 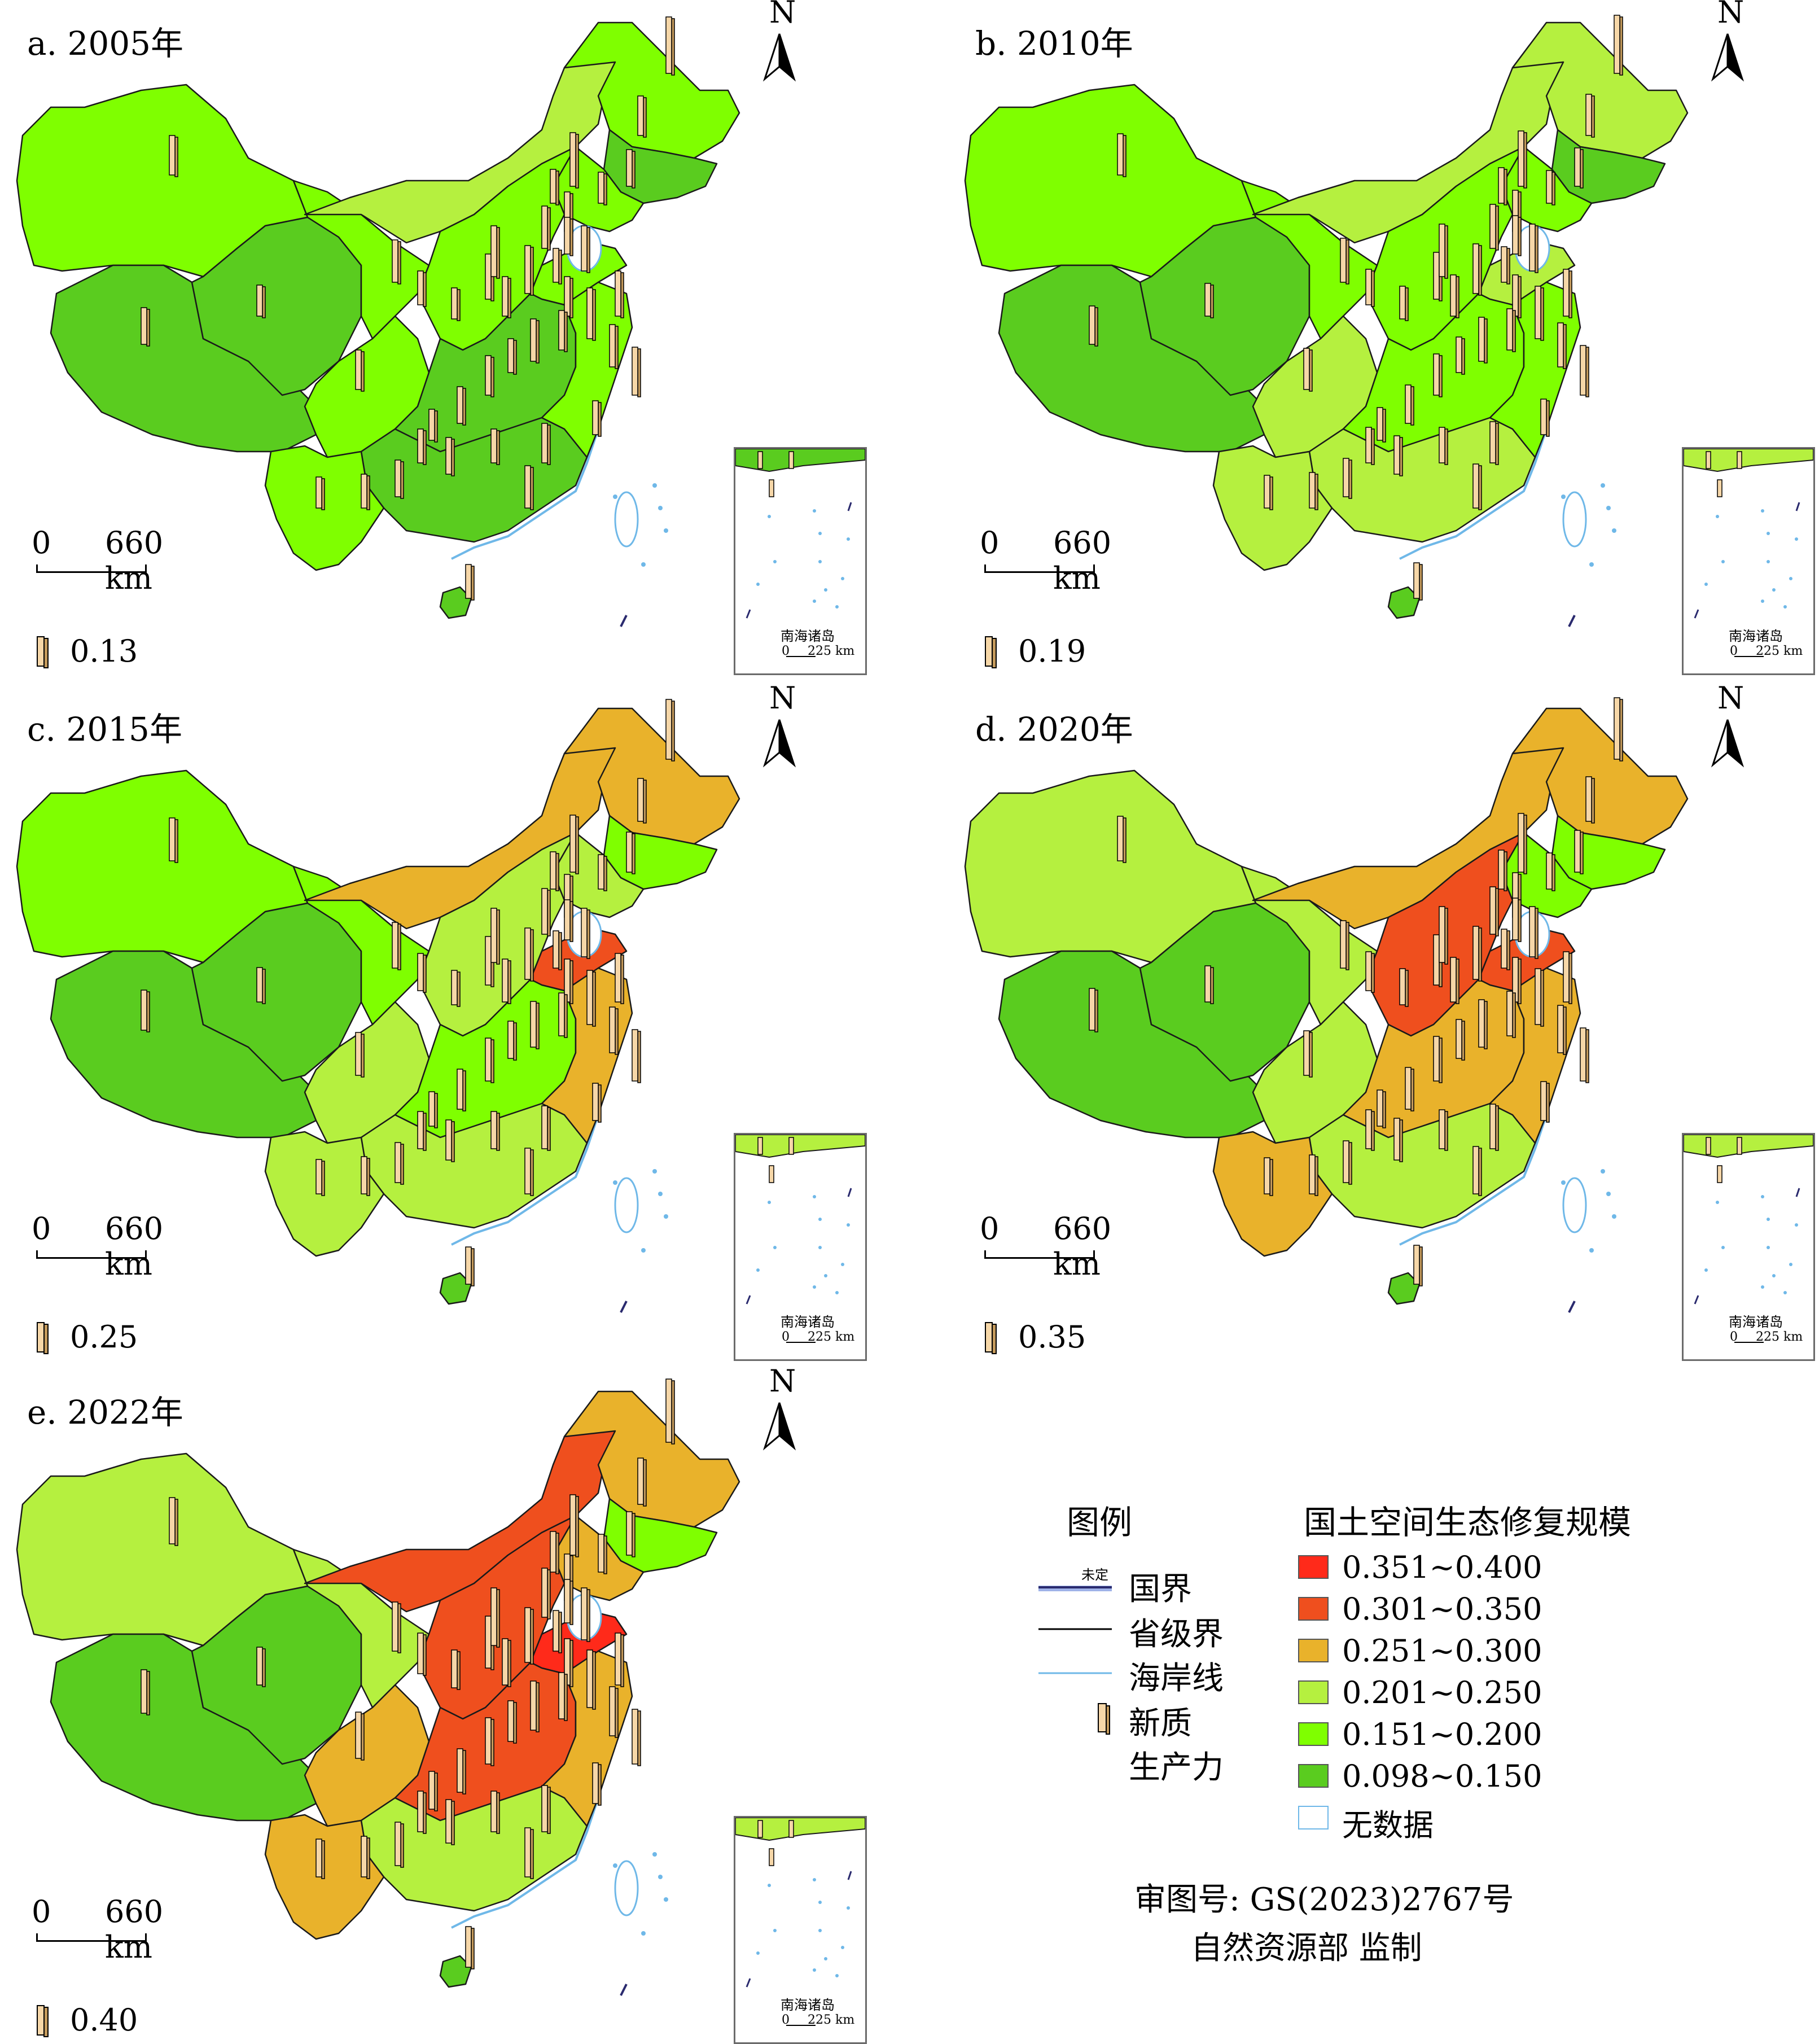 I want to click on legend-national-border: 未定 国界, so click(x=1151, y=1586).